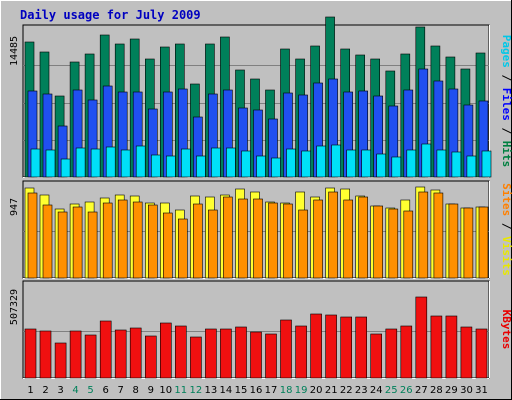  I want to click on x-tick-label-day-18: 18, so click(286, 390).